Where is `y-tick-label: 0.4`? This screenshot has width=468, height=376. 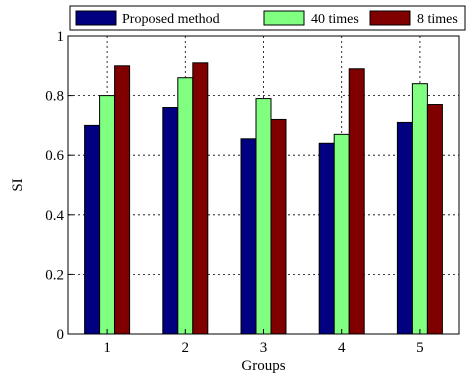
y-tick-label: 0.4 is located at coordinates (54, 216).